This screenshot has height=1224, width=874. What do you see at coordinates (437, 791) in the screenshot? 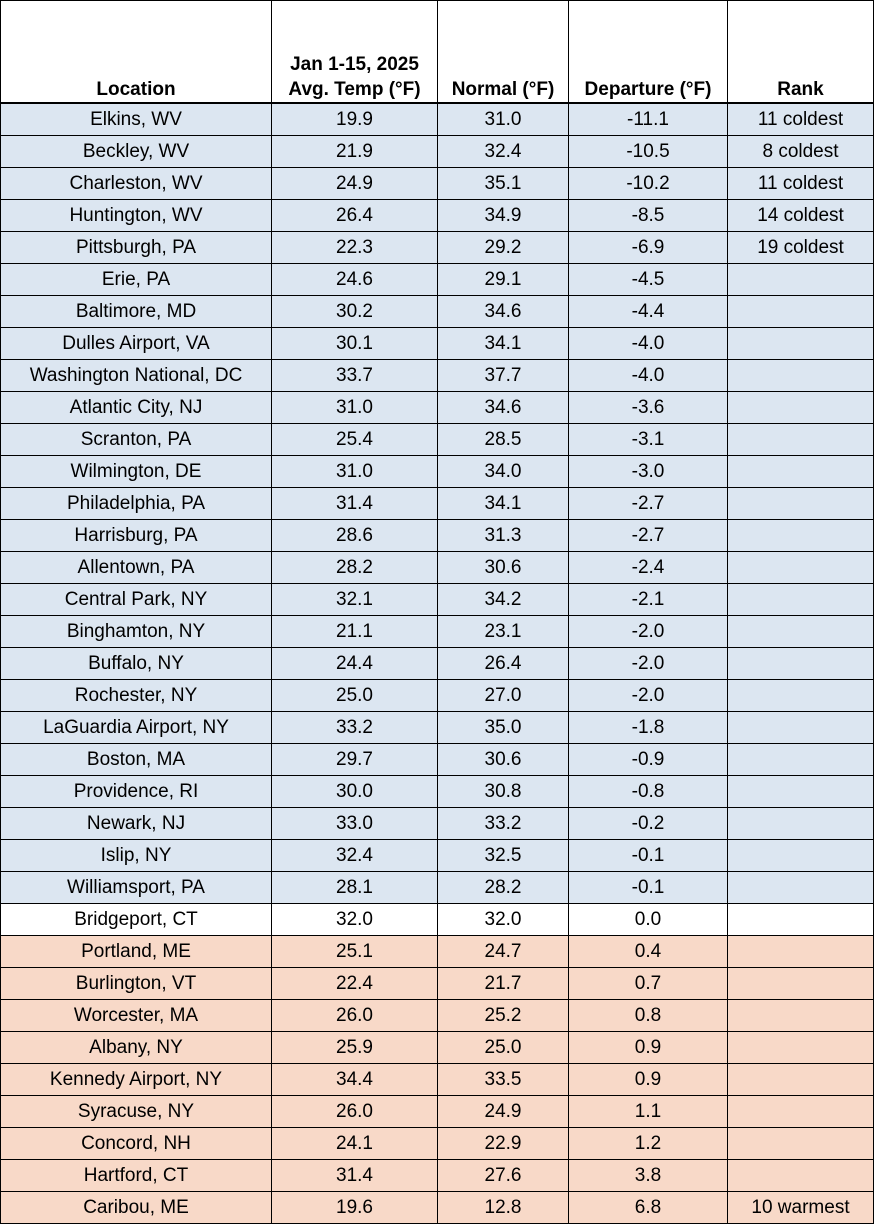
I see `table-row: Providence, RI 30.0 30.8 -0.8` at bounding box center [437, 791].